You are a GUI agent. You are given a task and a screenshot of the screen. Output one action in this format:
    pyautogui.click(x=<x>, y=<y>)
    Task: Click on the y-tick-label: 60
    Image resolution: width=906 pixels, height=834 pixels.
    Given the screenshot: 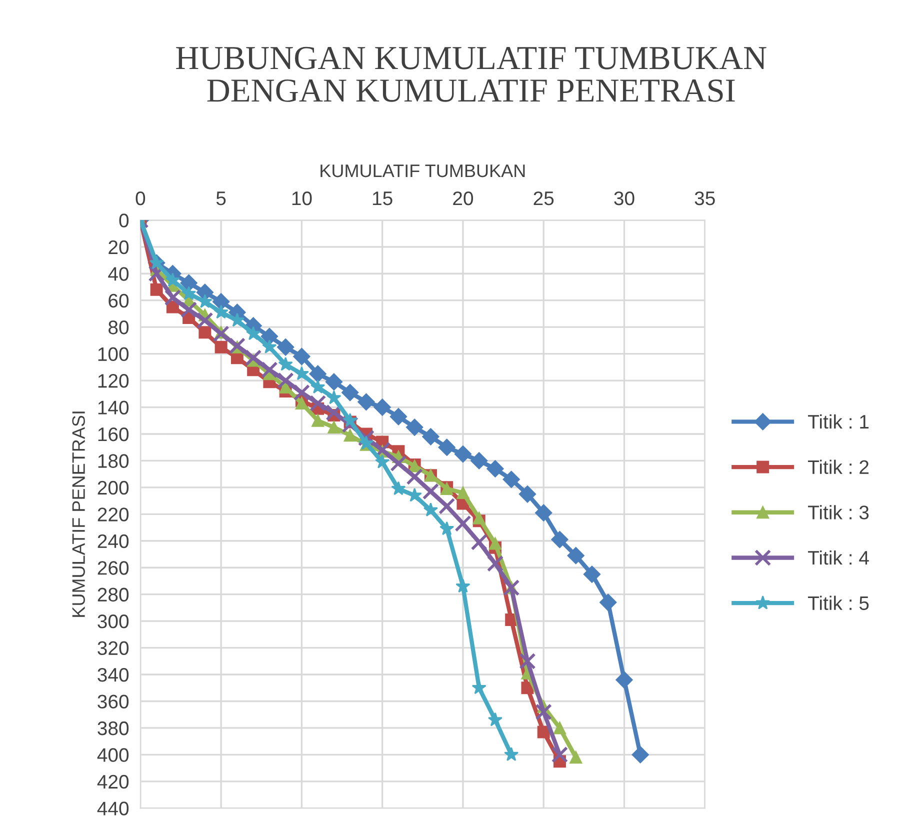 What is the action you would take?
    pyautogui.click(x=118, y=301)
    